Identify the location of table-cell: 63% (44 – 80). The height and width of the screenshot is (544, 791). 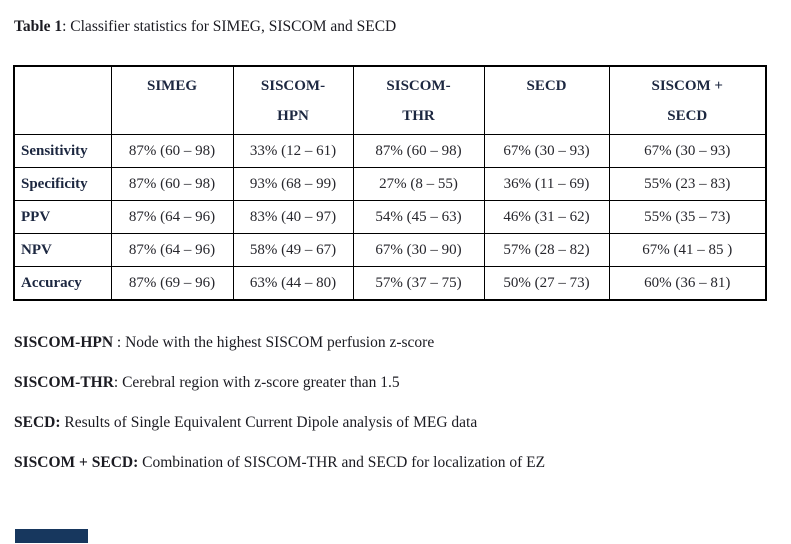
(293, 283).